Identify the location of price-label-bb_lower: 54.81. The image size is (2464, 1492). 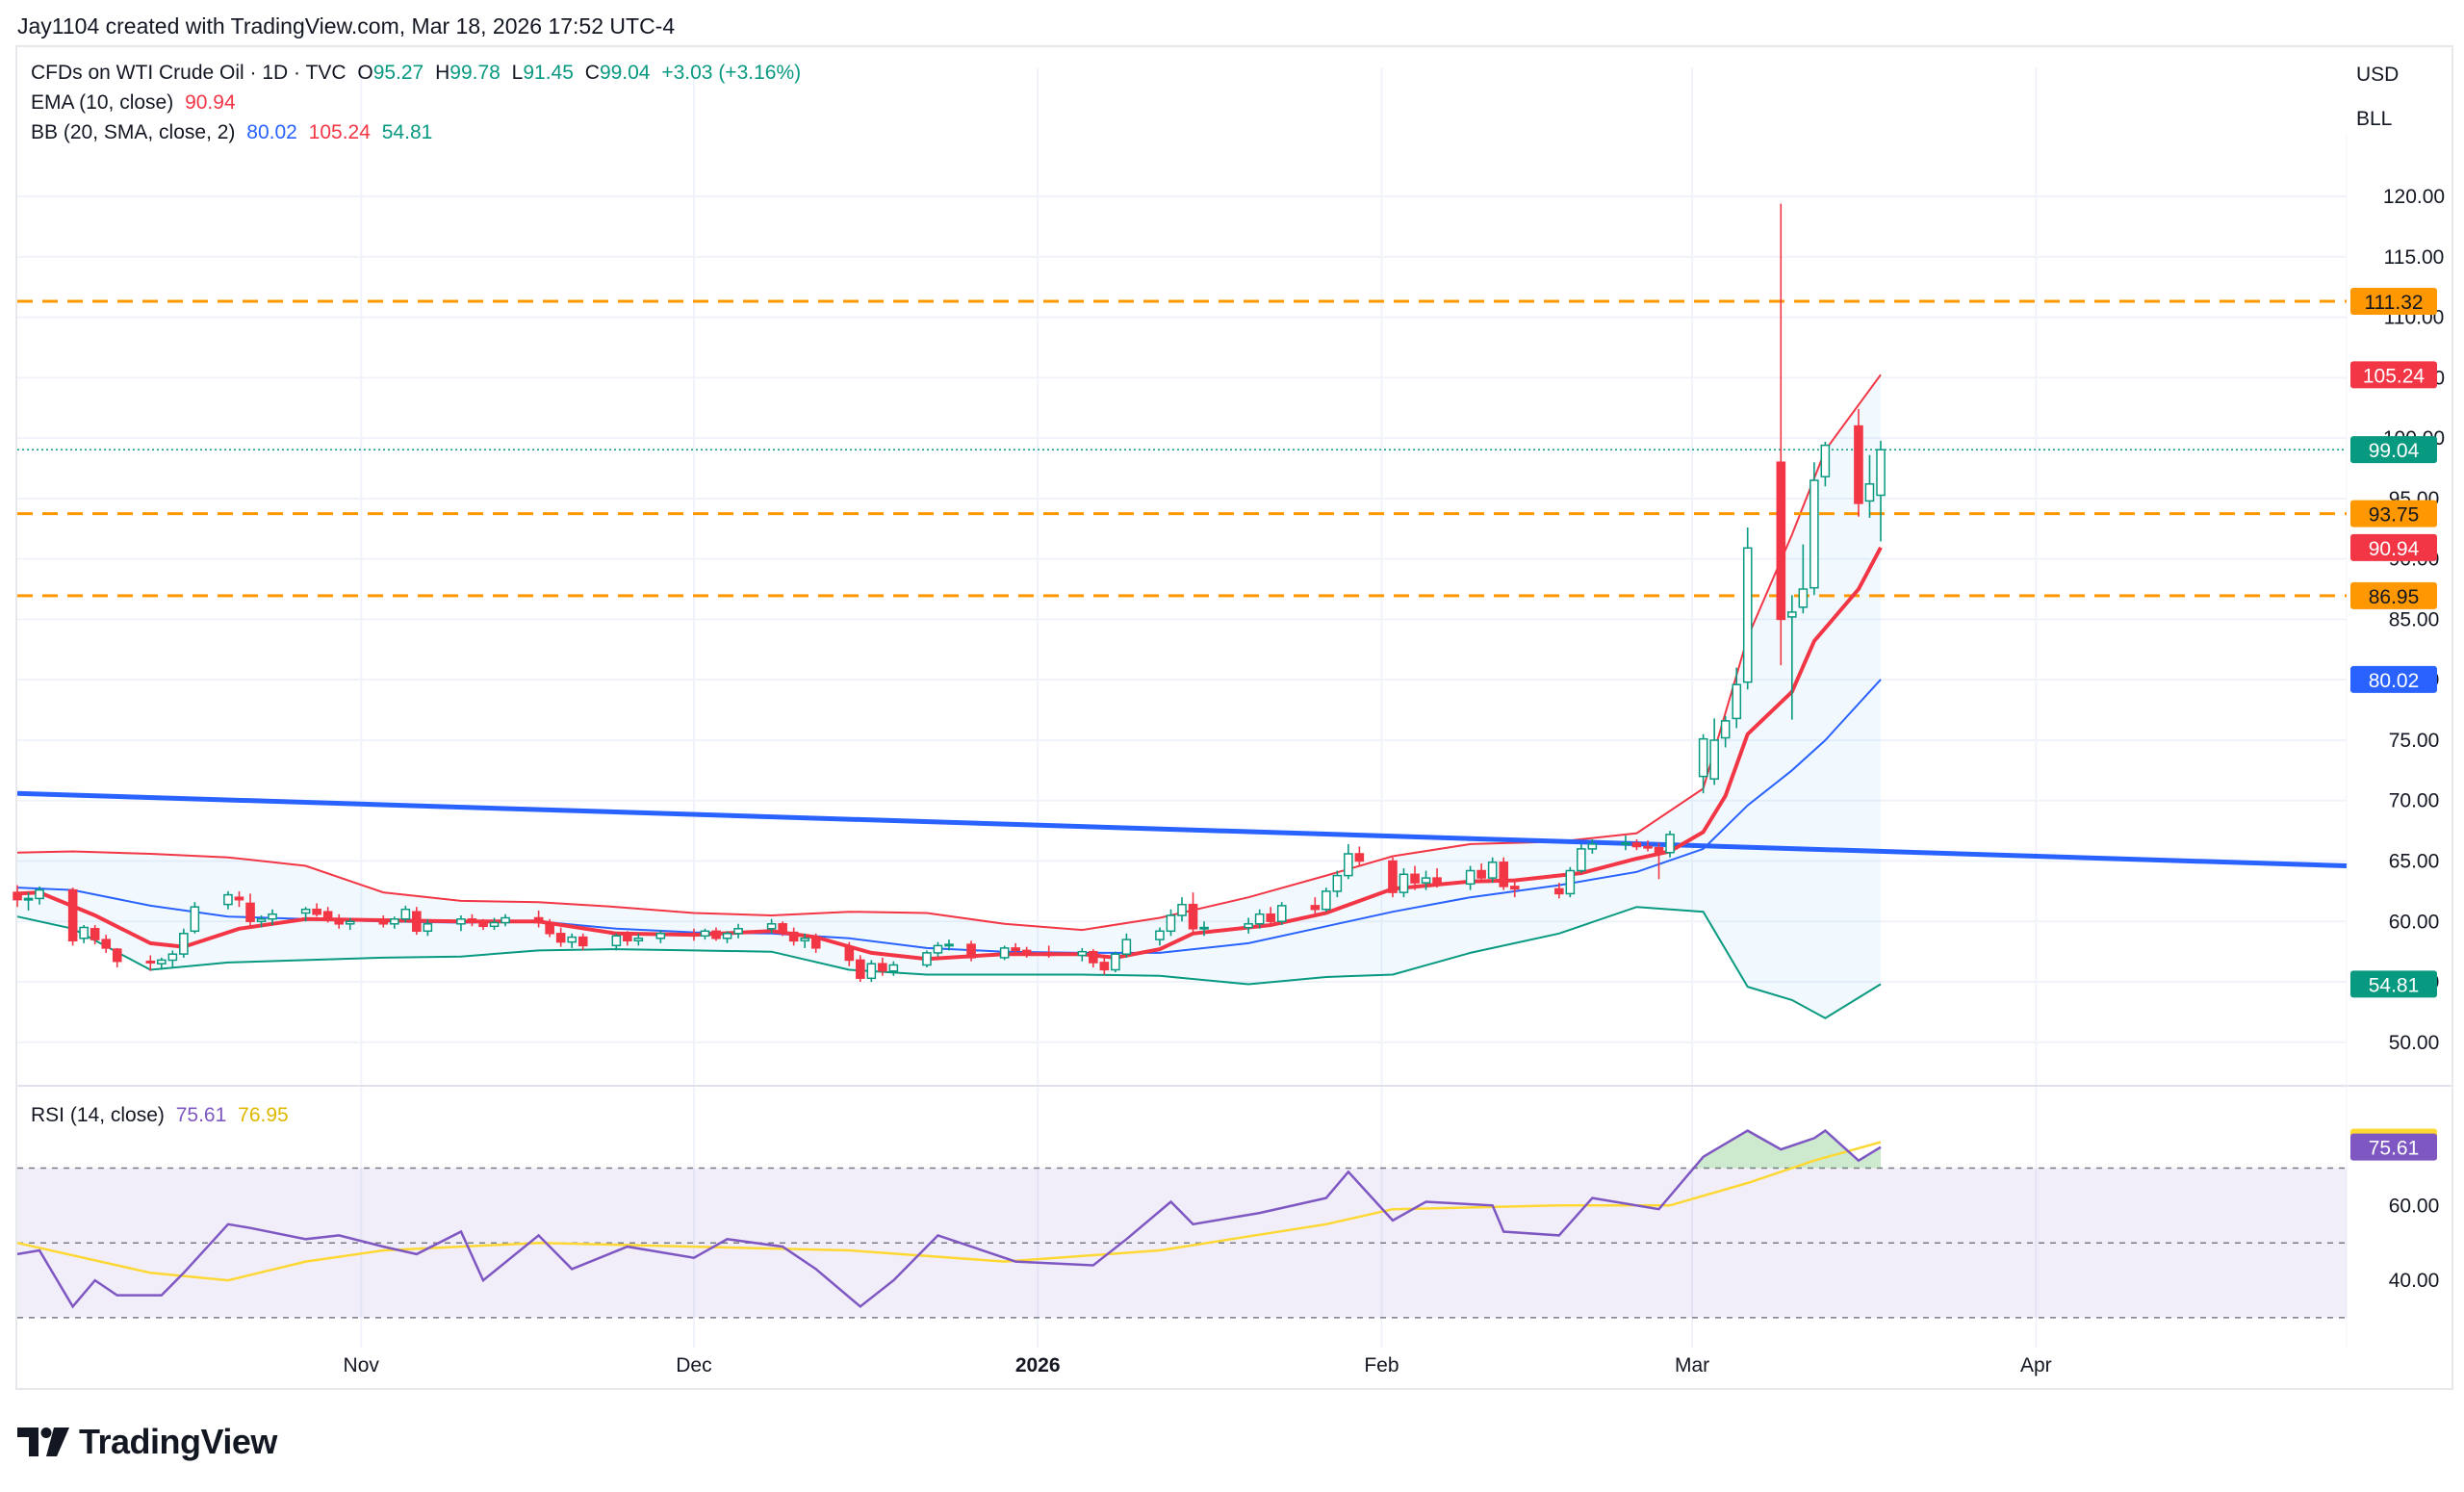
(2393, 984).